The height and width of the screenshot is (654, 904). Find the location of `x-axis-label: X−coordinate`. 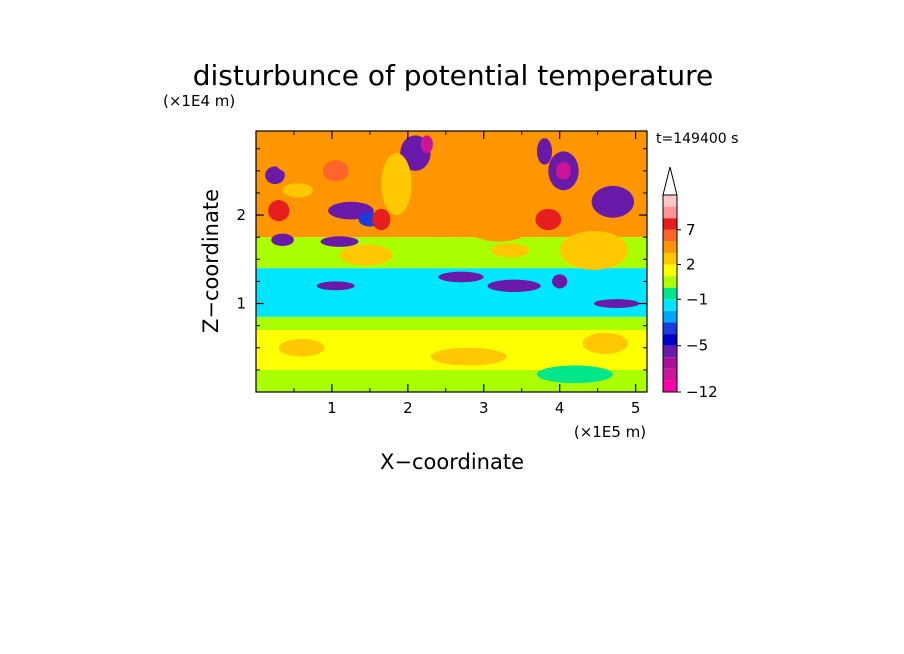

x-axis-label: X−coordinate is located at coordinates (452, 462).